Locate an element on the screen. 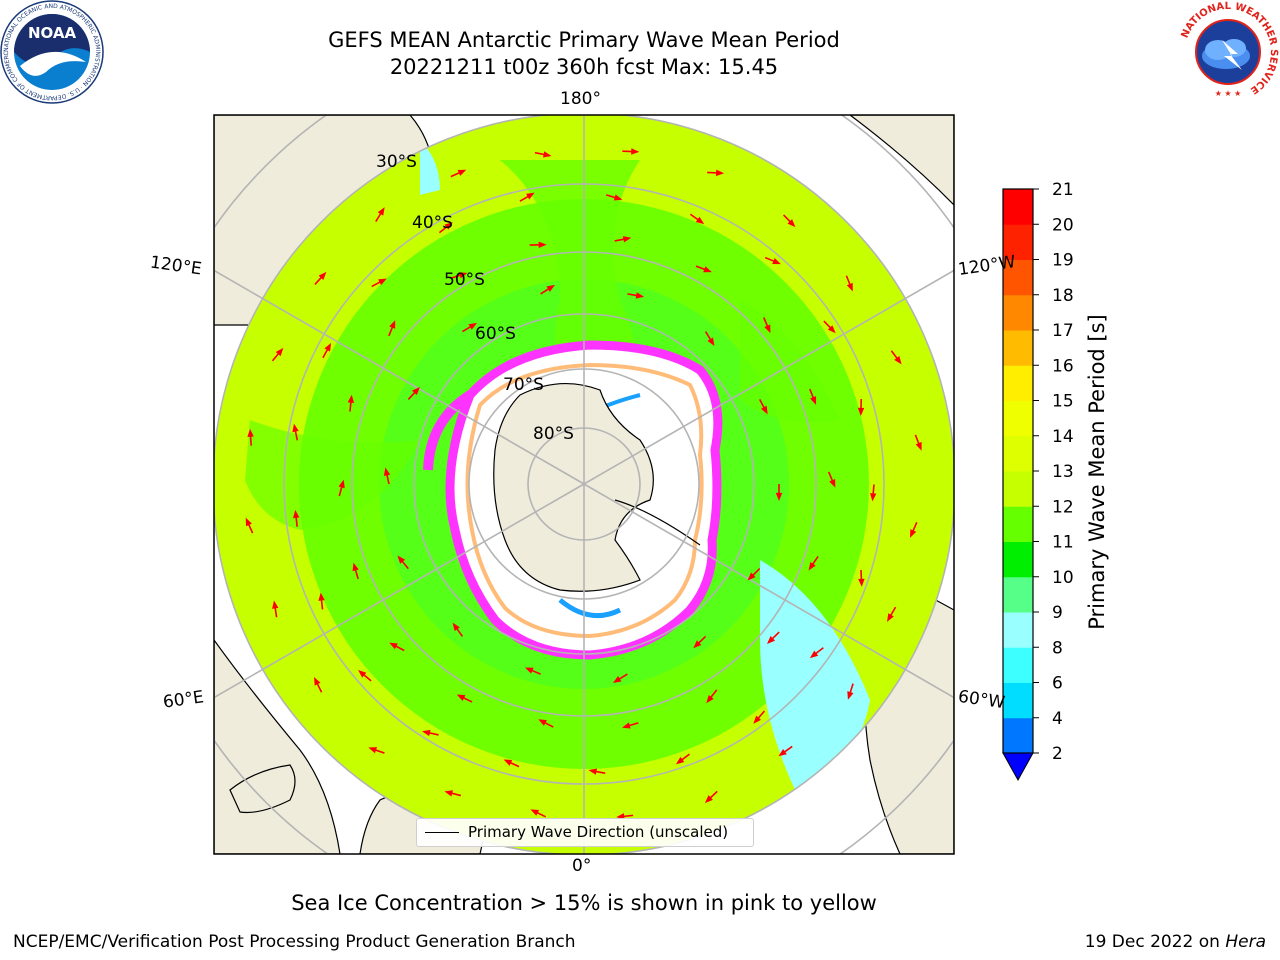  chart-subtitle: 20221211 t00z 360h fcst Max: 15.45 is located at coordinates (584, 67).